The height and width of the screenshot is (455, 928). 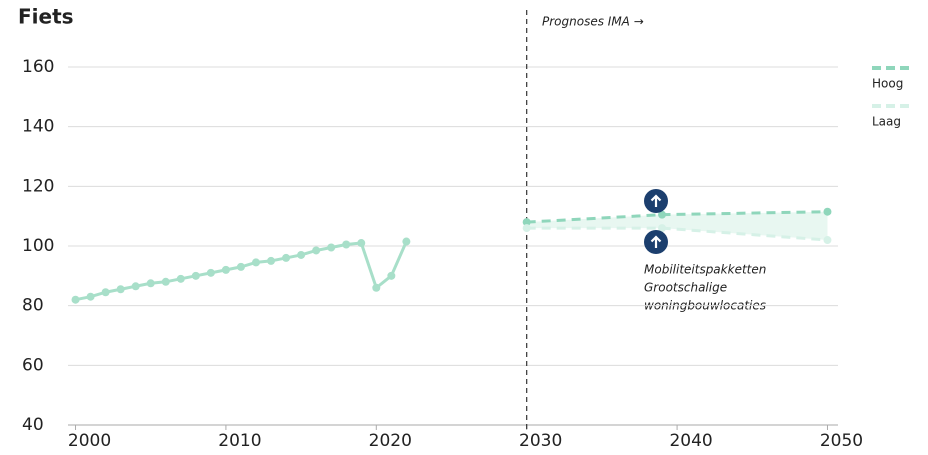 I want to click on icon, so click(x=656, y=221).